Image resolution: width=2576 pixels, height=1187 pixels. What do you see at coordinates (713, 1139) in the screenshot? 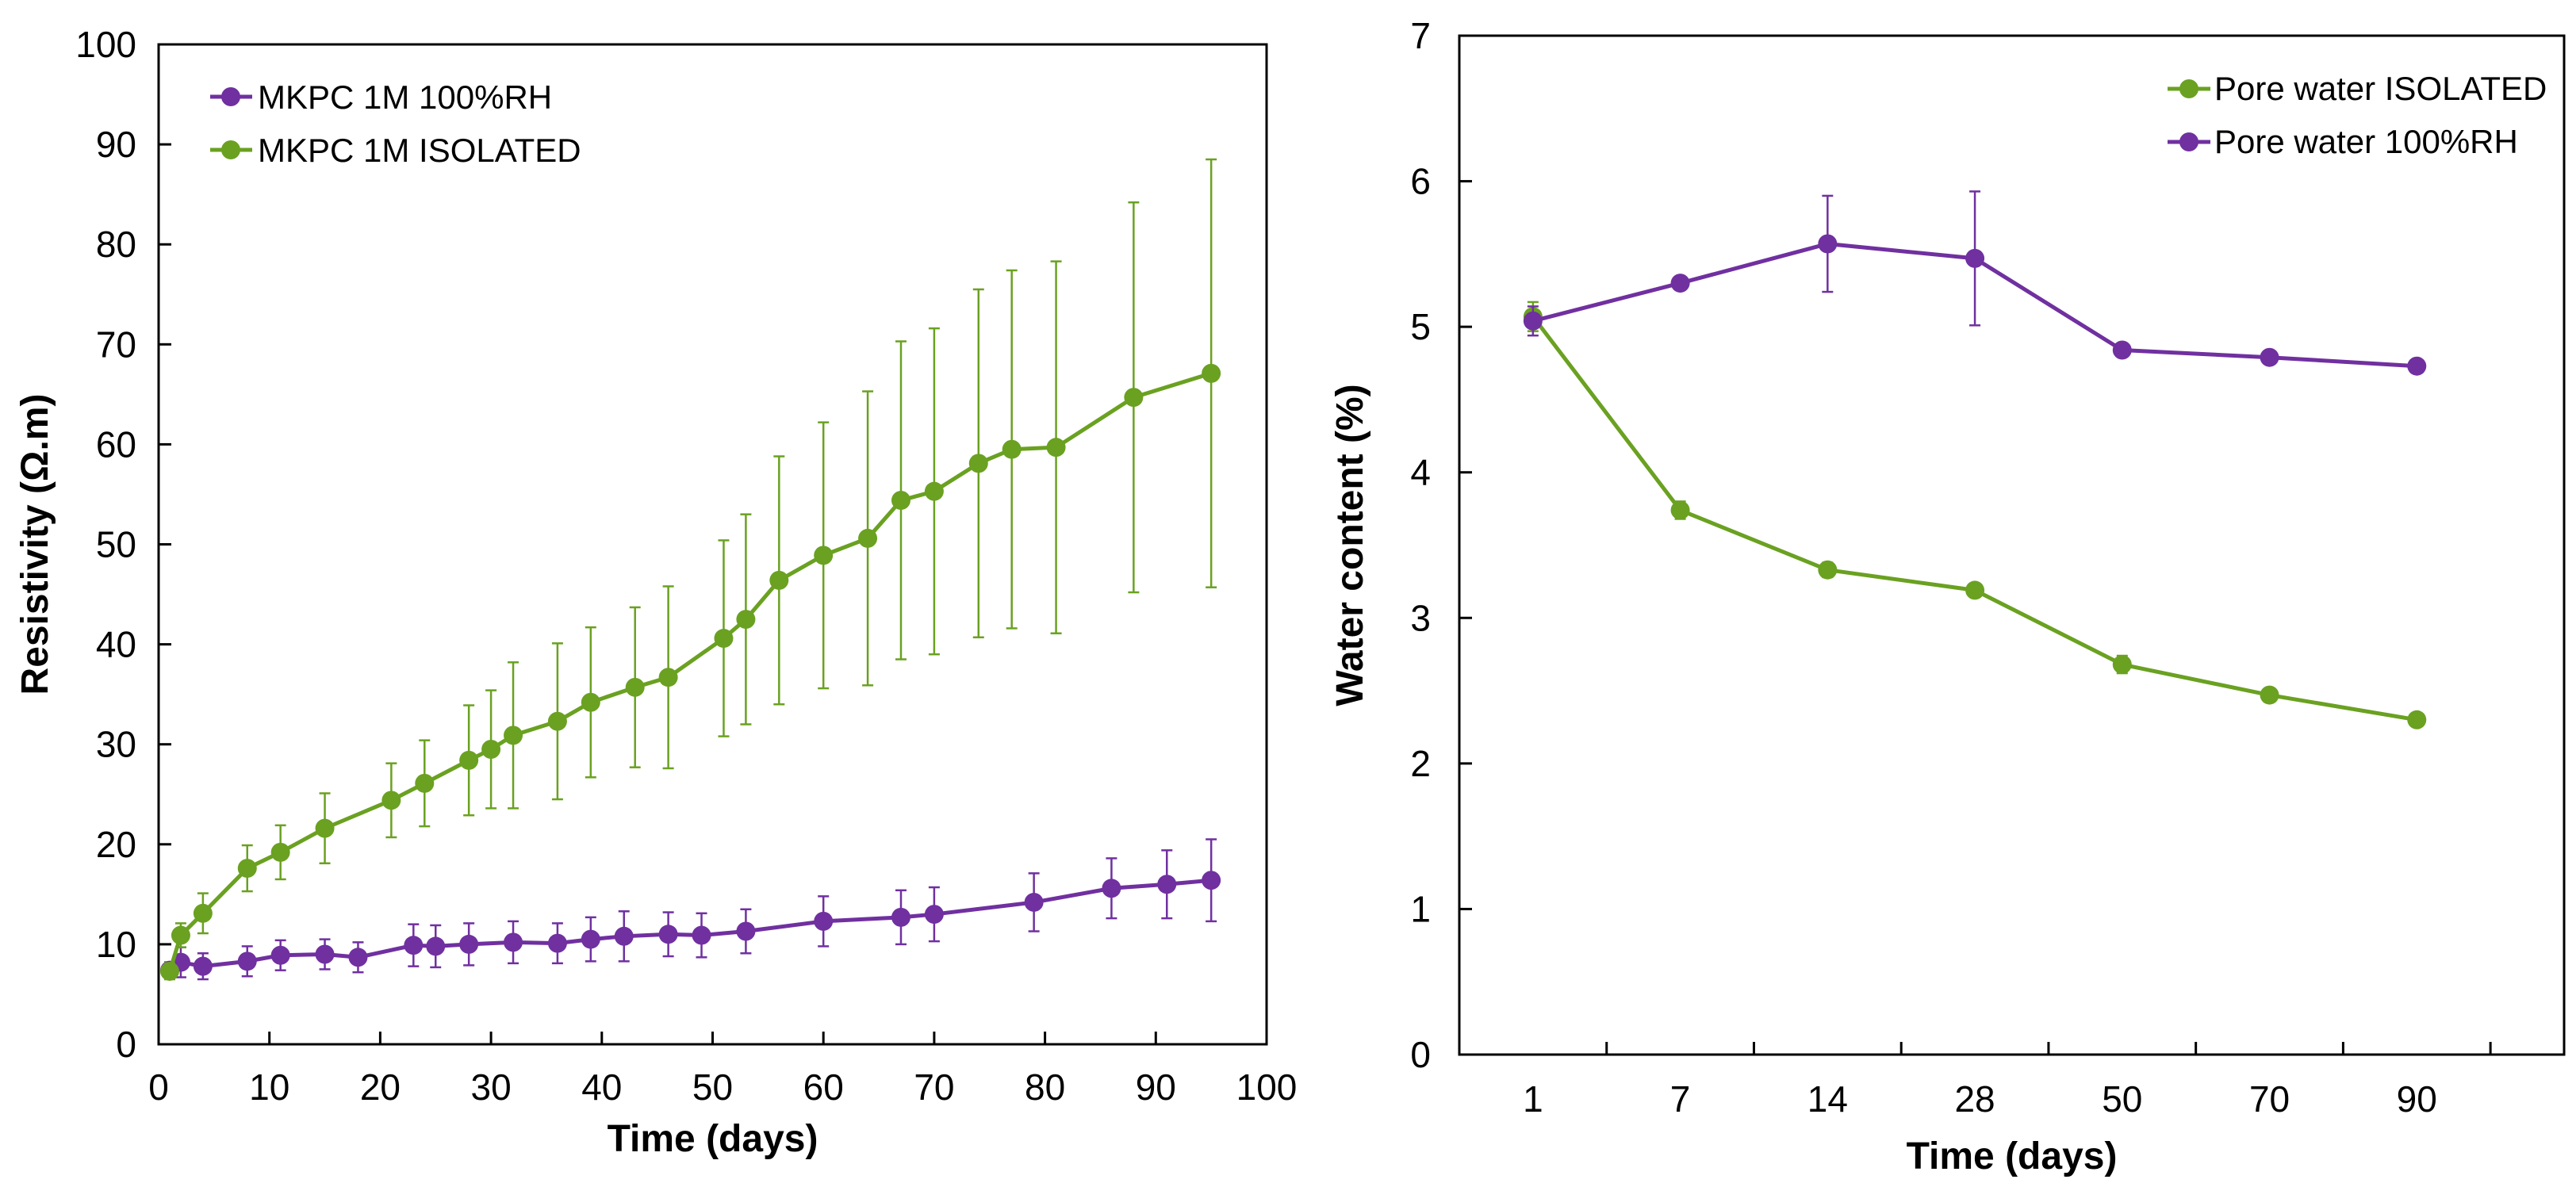
I see `x-axis-label: Time (days)` at bounding box center [713, 1139].